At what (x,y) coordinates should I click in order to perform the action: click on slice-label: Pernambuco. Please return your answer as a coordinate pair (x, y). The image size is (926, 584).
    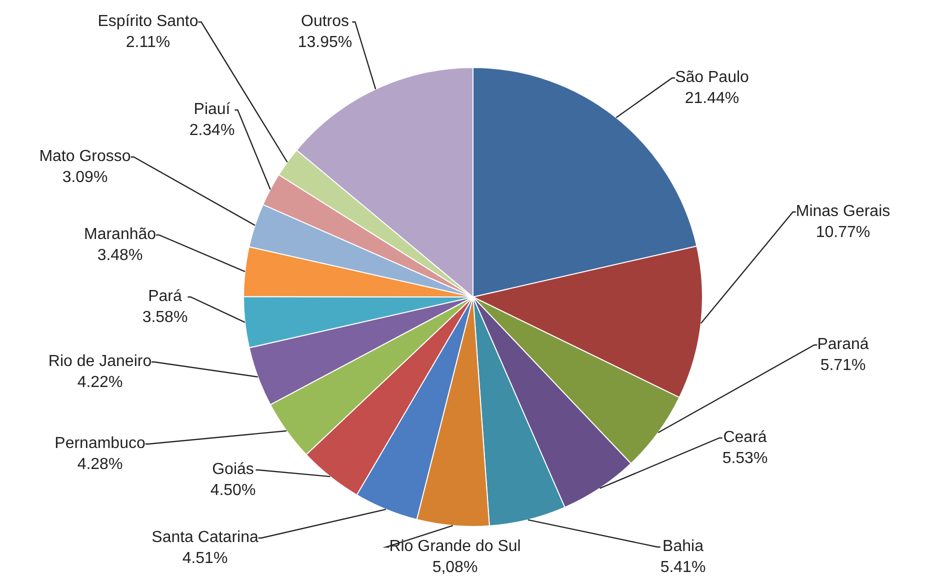
    Looking at the image, I should click on (100, 443).